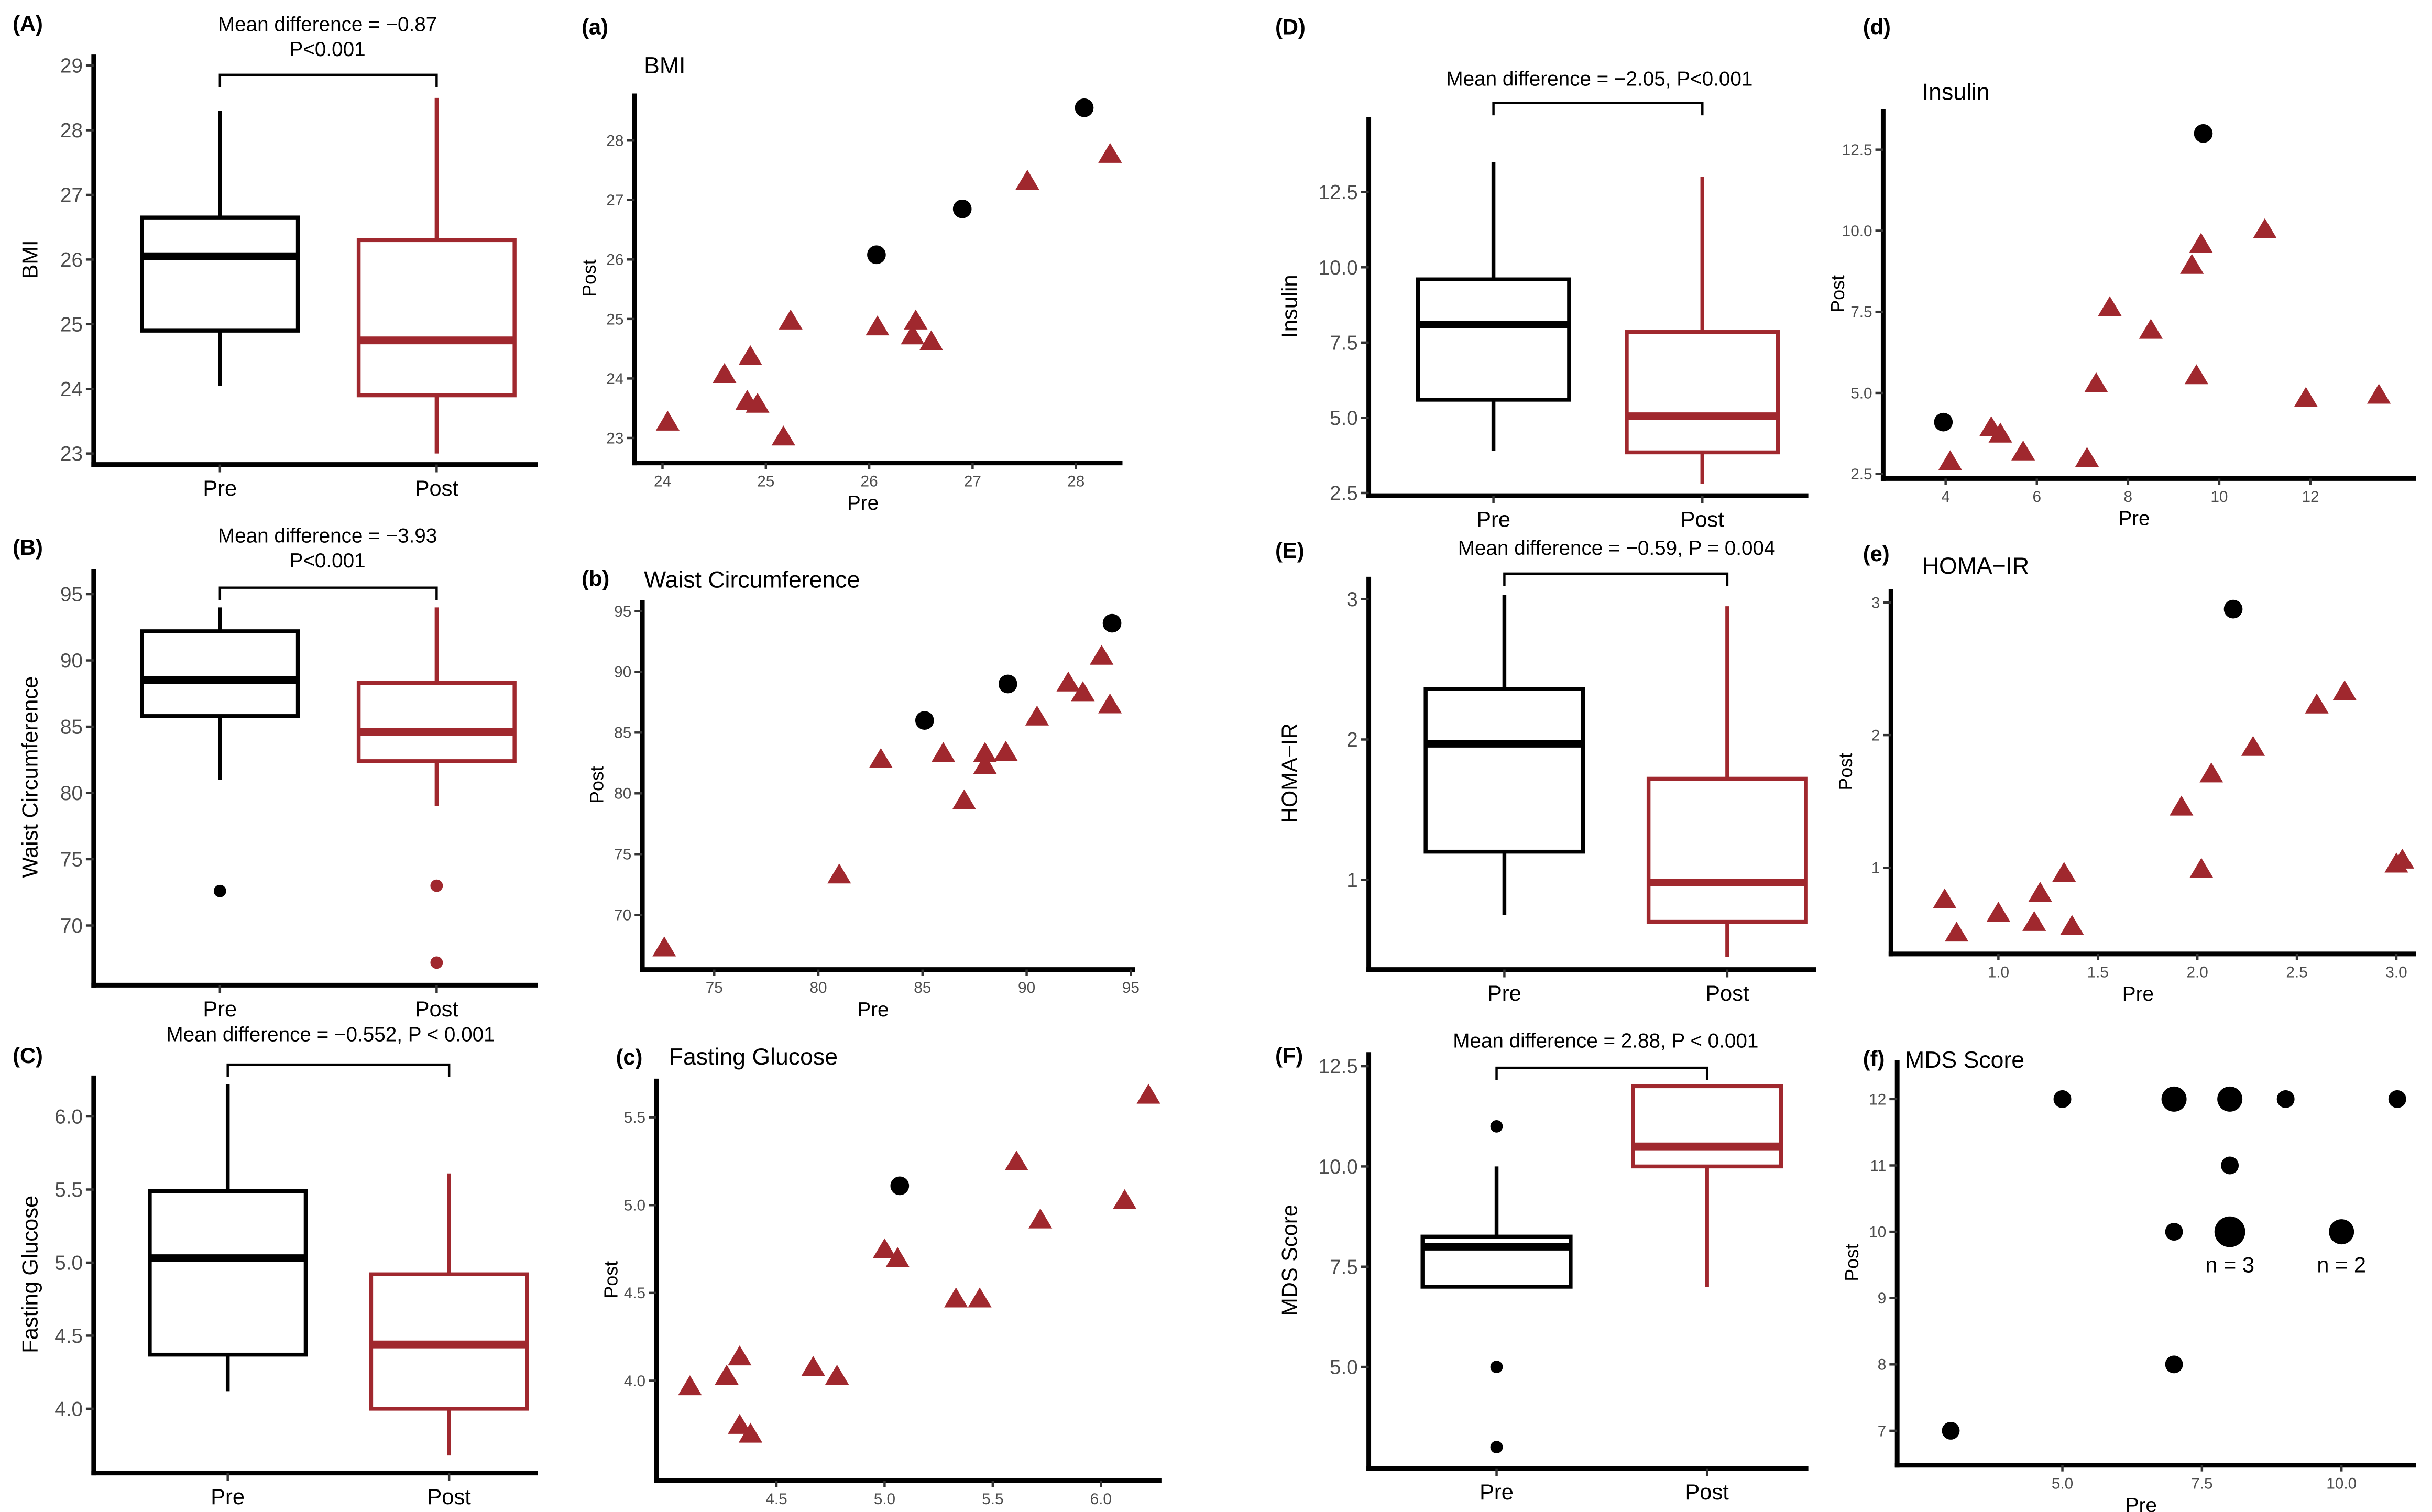  Describe the element at coordinates (870, 482) in the screenshot. I see `x-tick-label: 26` at that location.